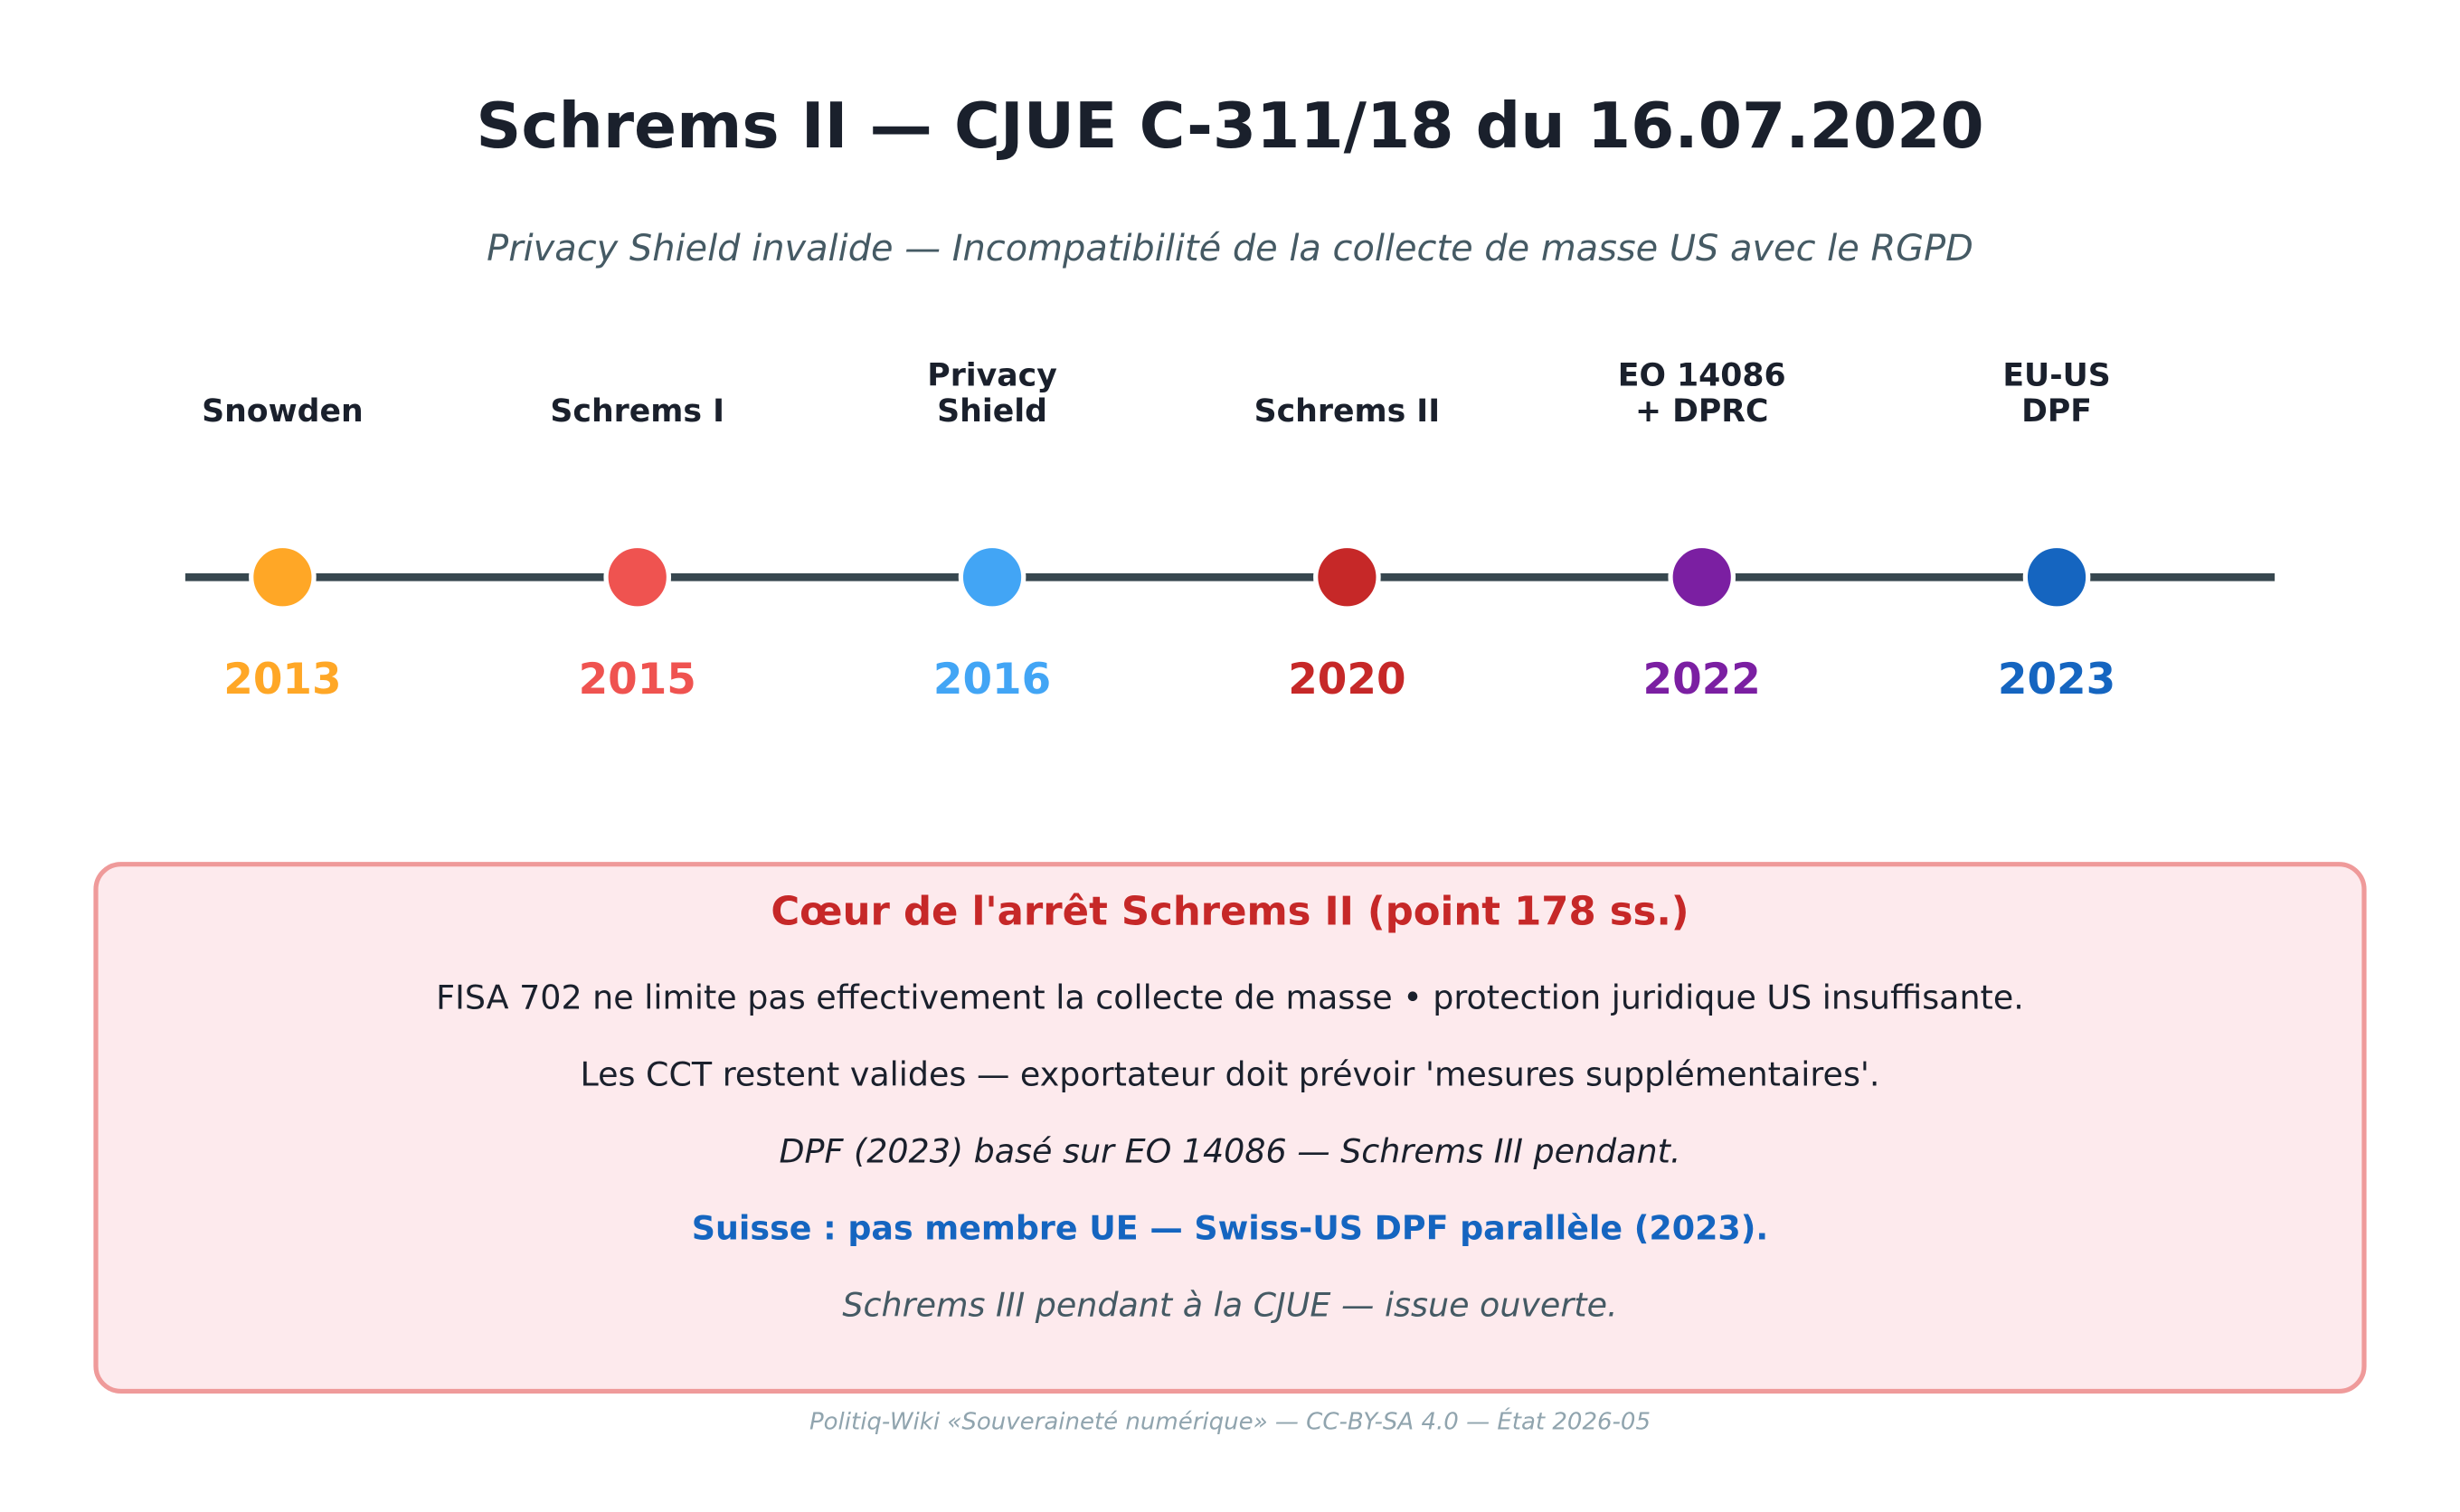 The height and width of the screenshot is (1512, 2460). I want to click on event-label: Snowden, so click(283, 411).